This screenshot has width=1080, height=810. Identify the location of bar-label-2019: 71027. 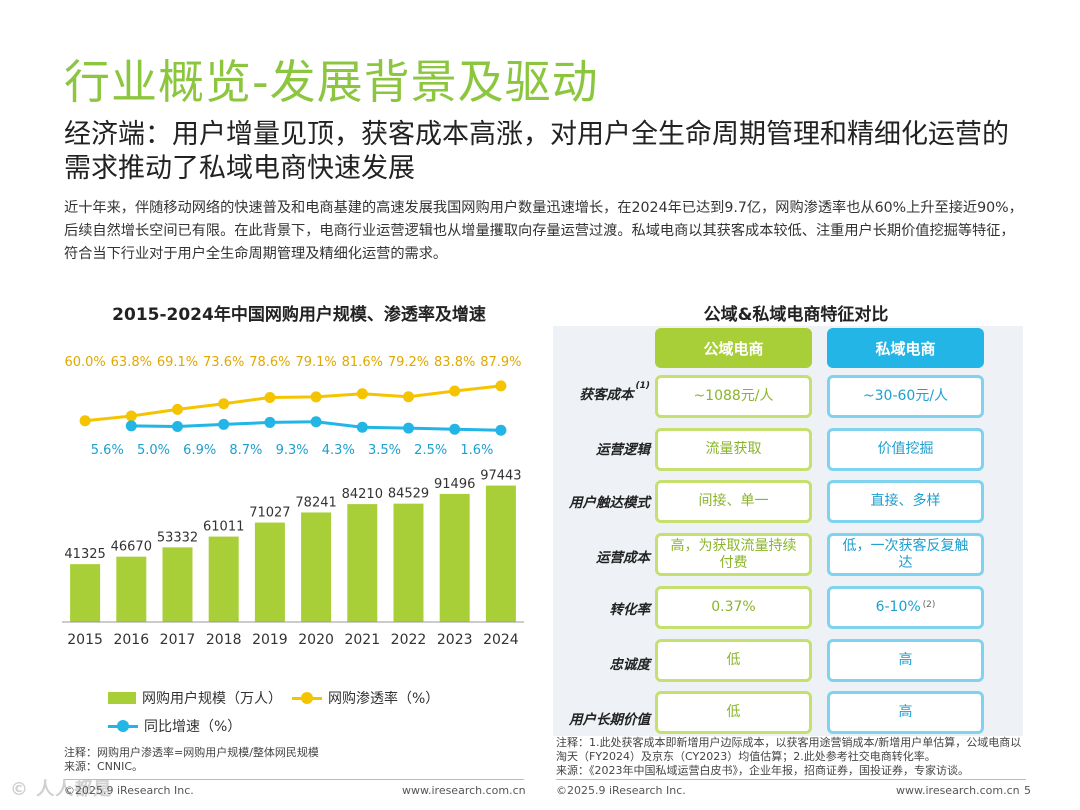
(269, 513).